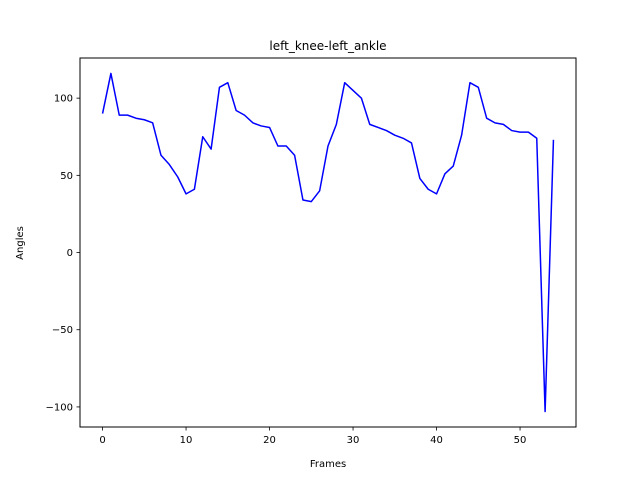 The height and width of the screenshot is (480, 640). Describe the element at coordinates (312, 436) in the screenshot. I see `x-axis: 0 10 20 30 40 50` at that location.